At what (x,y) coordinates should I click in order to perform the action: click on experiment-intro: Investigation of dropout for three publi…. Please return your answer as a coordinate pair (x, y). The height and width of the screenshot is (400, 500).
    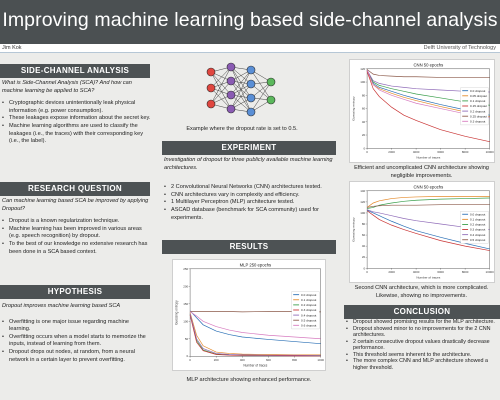
    Looking at the image, I should click on (248, 164).